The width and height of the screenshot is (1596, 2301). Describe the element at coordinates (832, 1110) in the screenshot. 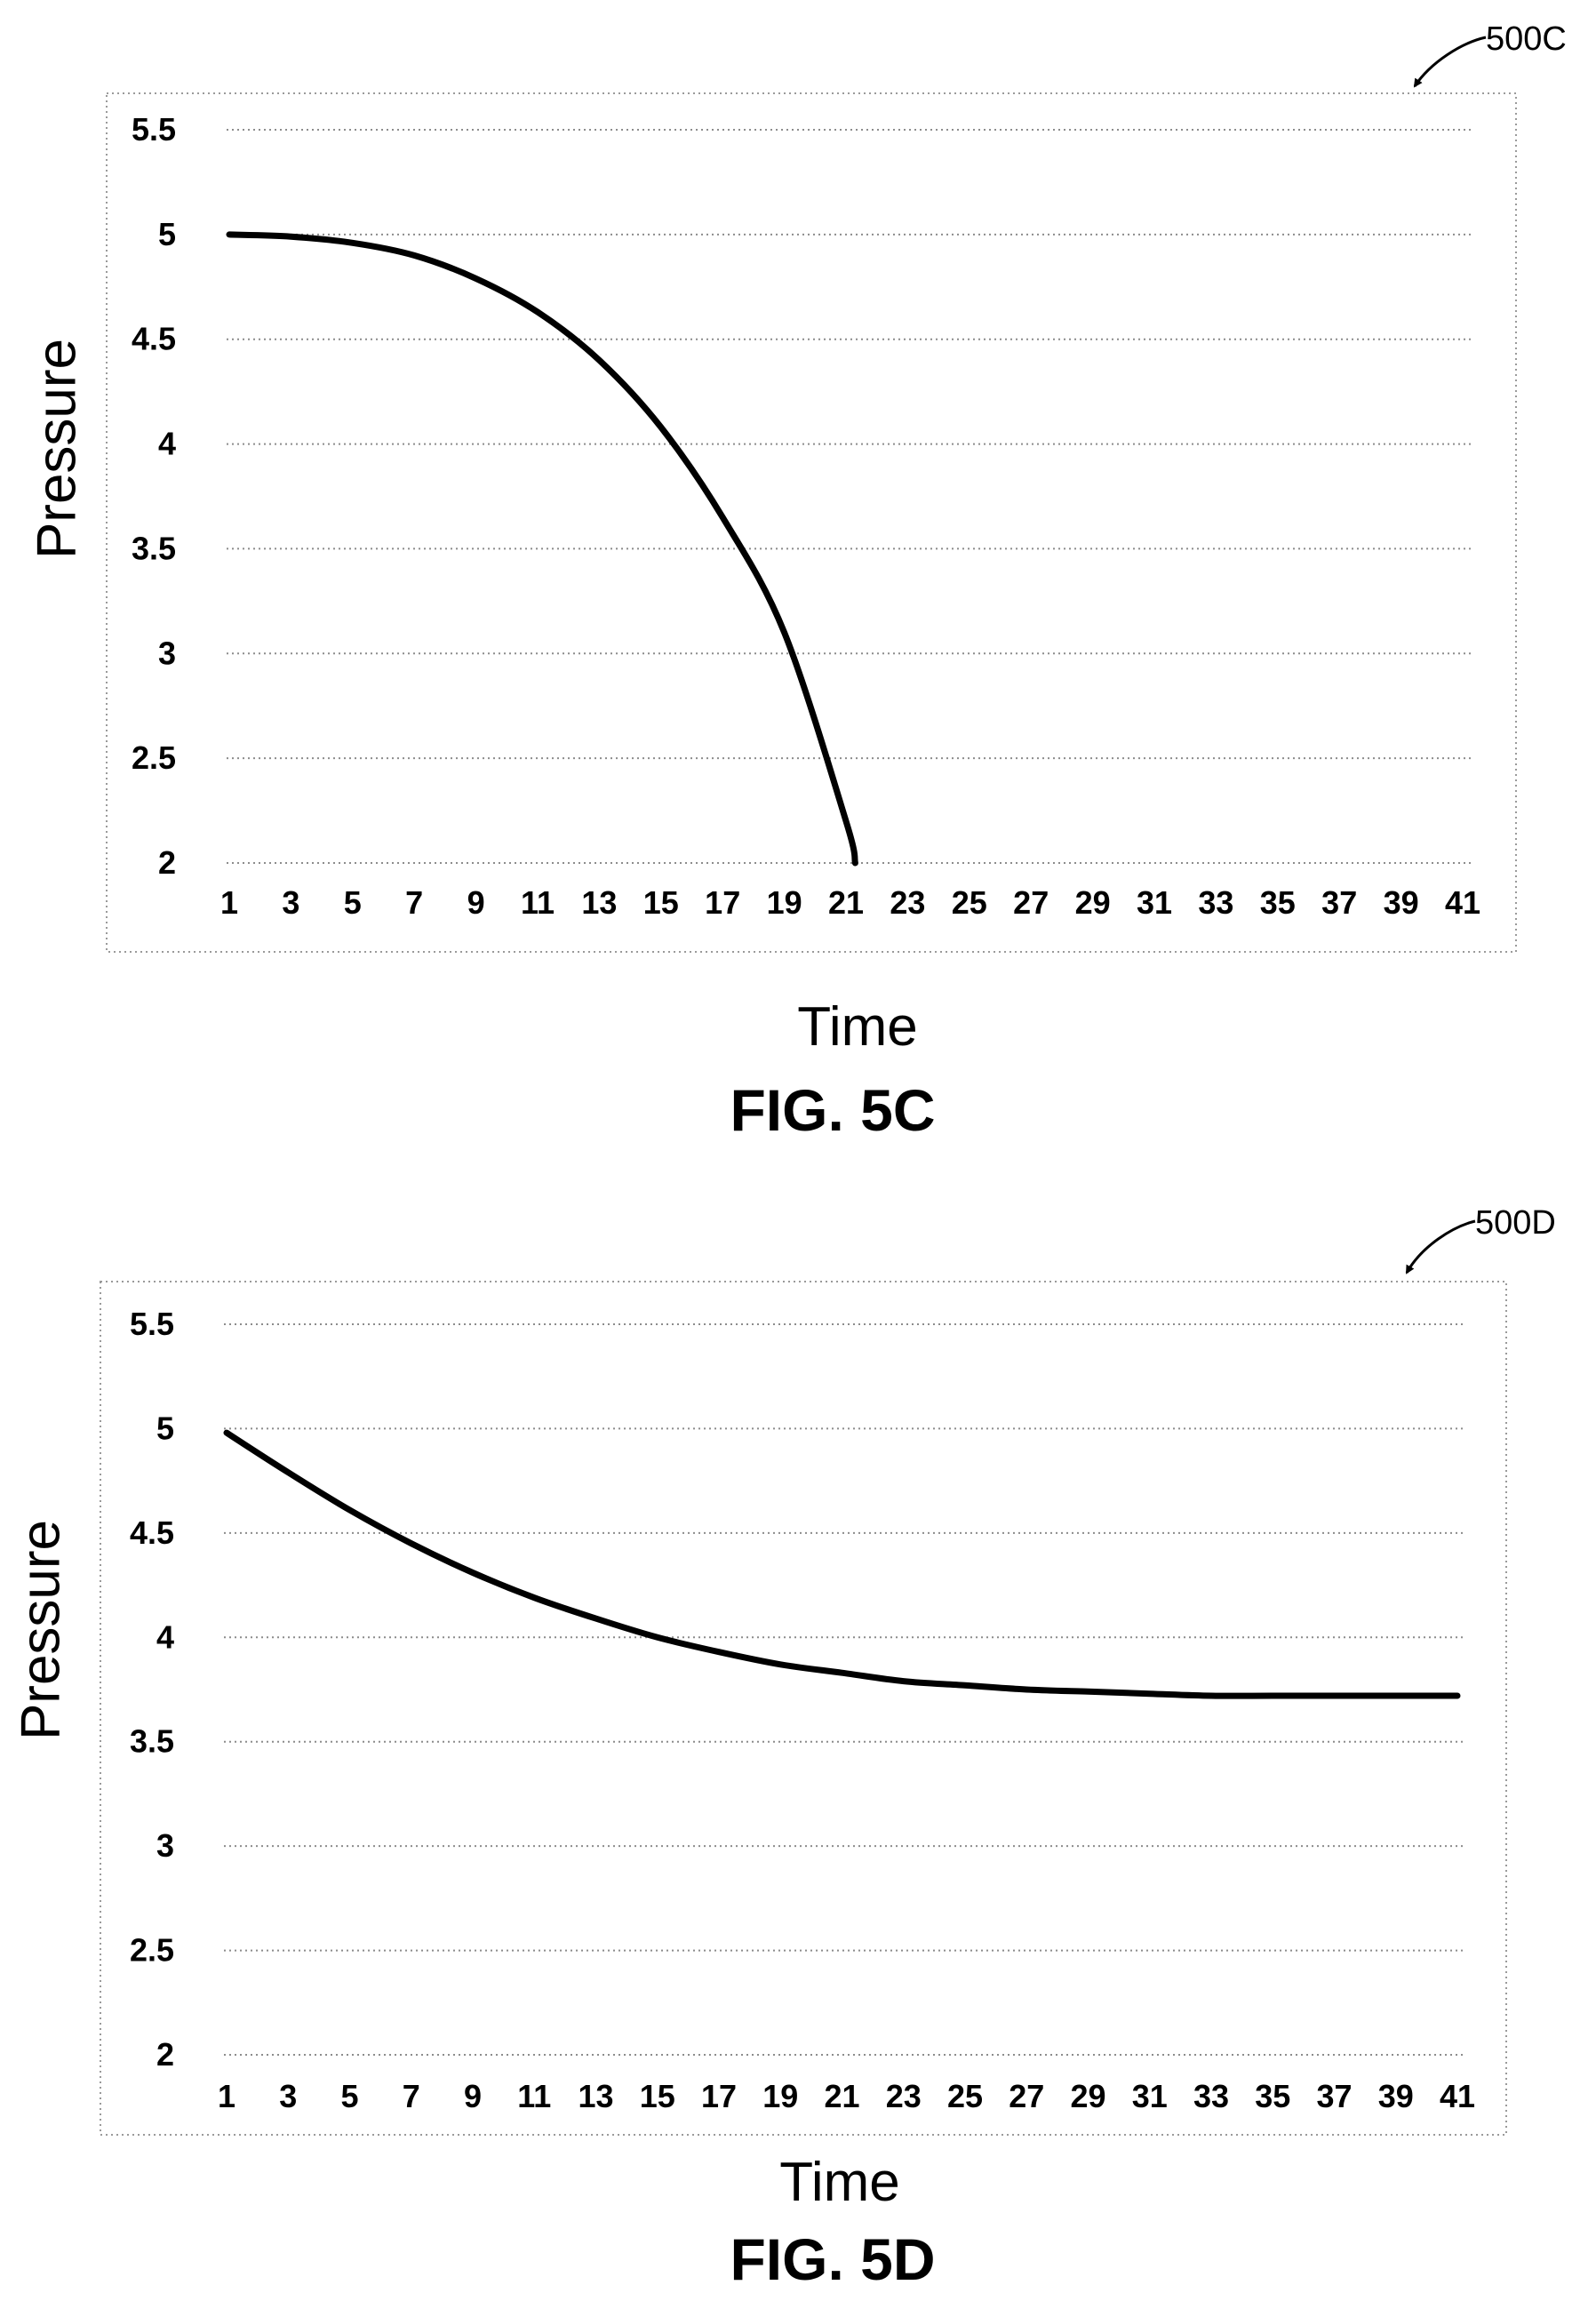

I see `figure-caption: FIG. 5C` at that location.